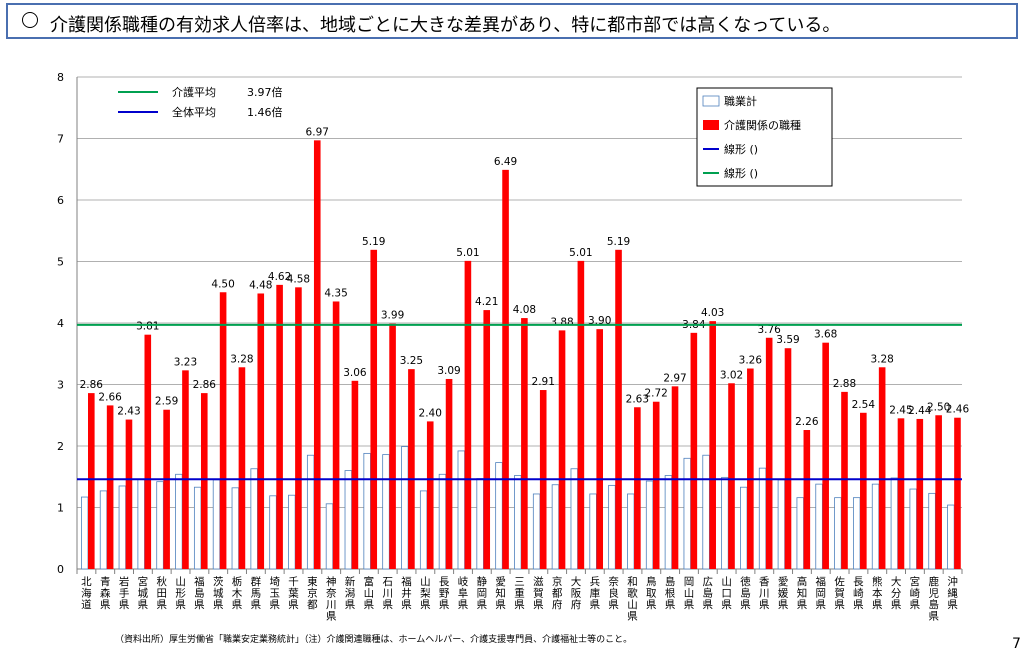 The width and height of the screenshot is (1024, 653). What do you see at coordinates (613, 581) in the screenshot?
I see `category-label: 奈` at bounding box center [613, 581].